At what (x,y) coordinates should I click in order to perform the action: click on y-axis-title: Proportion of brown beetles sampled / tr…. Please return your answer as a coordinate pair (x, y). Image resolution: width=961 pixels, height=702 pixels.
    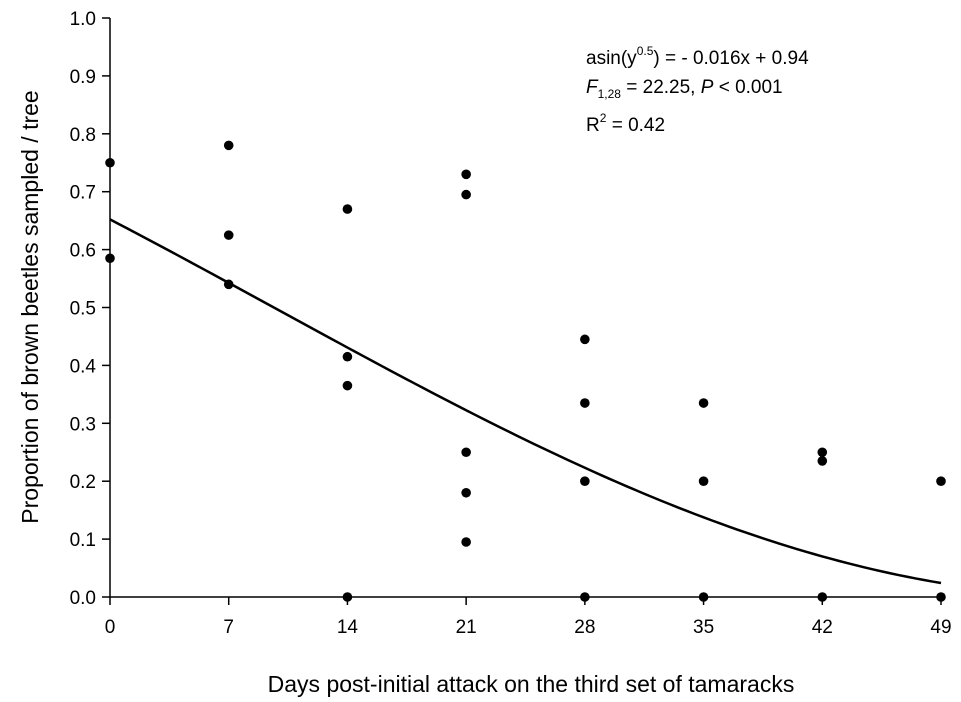
    Looking at the image, I should click on (30, 306).